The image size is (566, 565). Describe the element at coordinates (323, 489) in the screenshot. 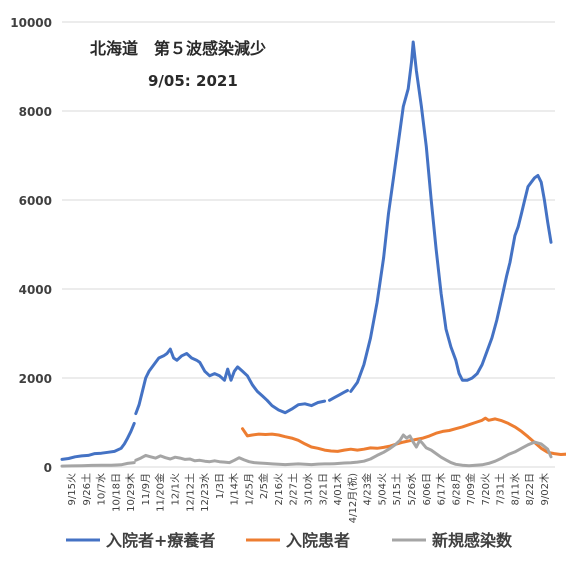

I see `x-tick-label: 3/21日` at that location.